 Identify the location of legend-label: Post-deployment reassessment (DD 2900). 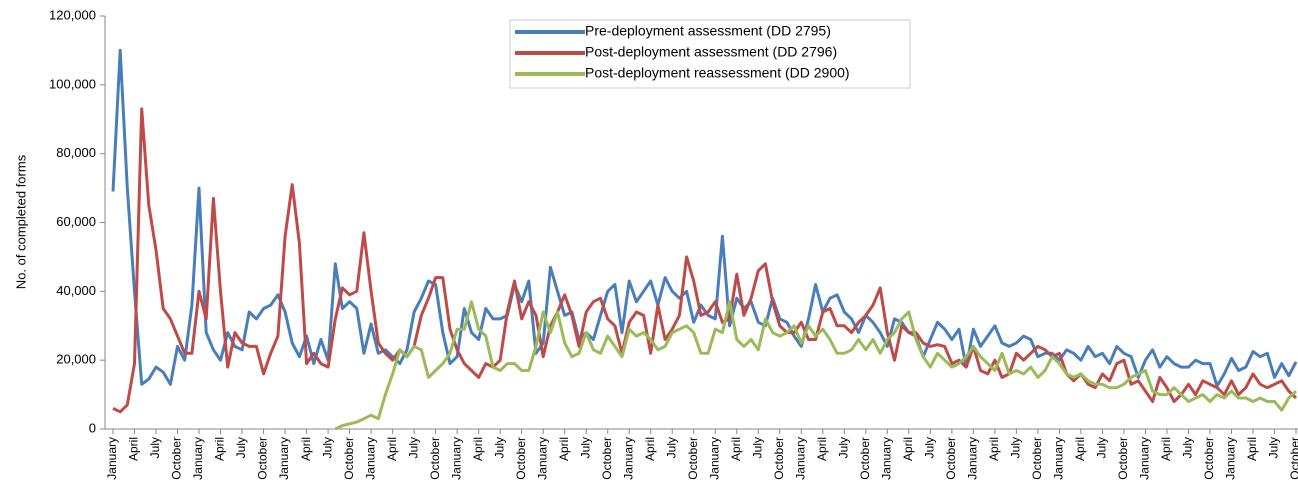
(717, 73).